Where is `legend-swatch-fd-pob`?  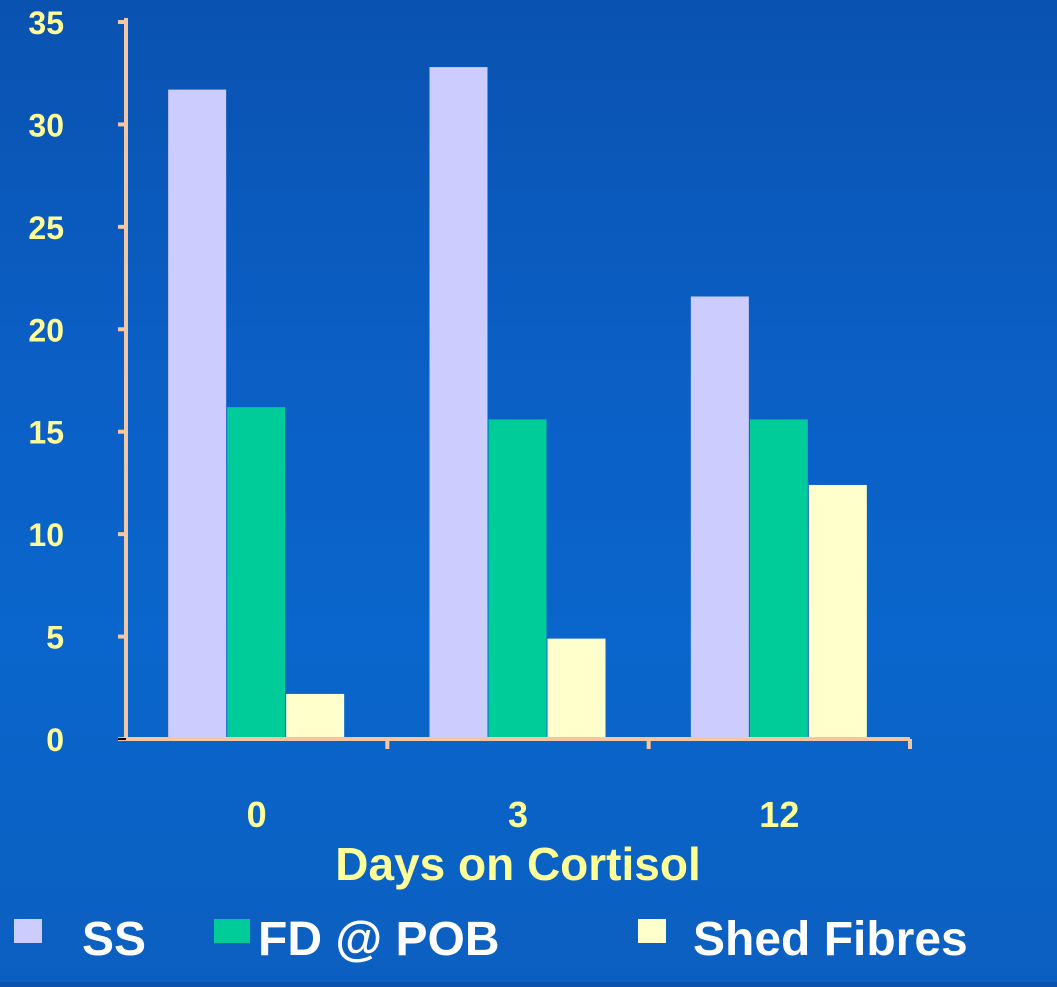 legend-swatch-fd-pob is located at coordinates (232, 931).